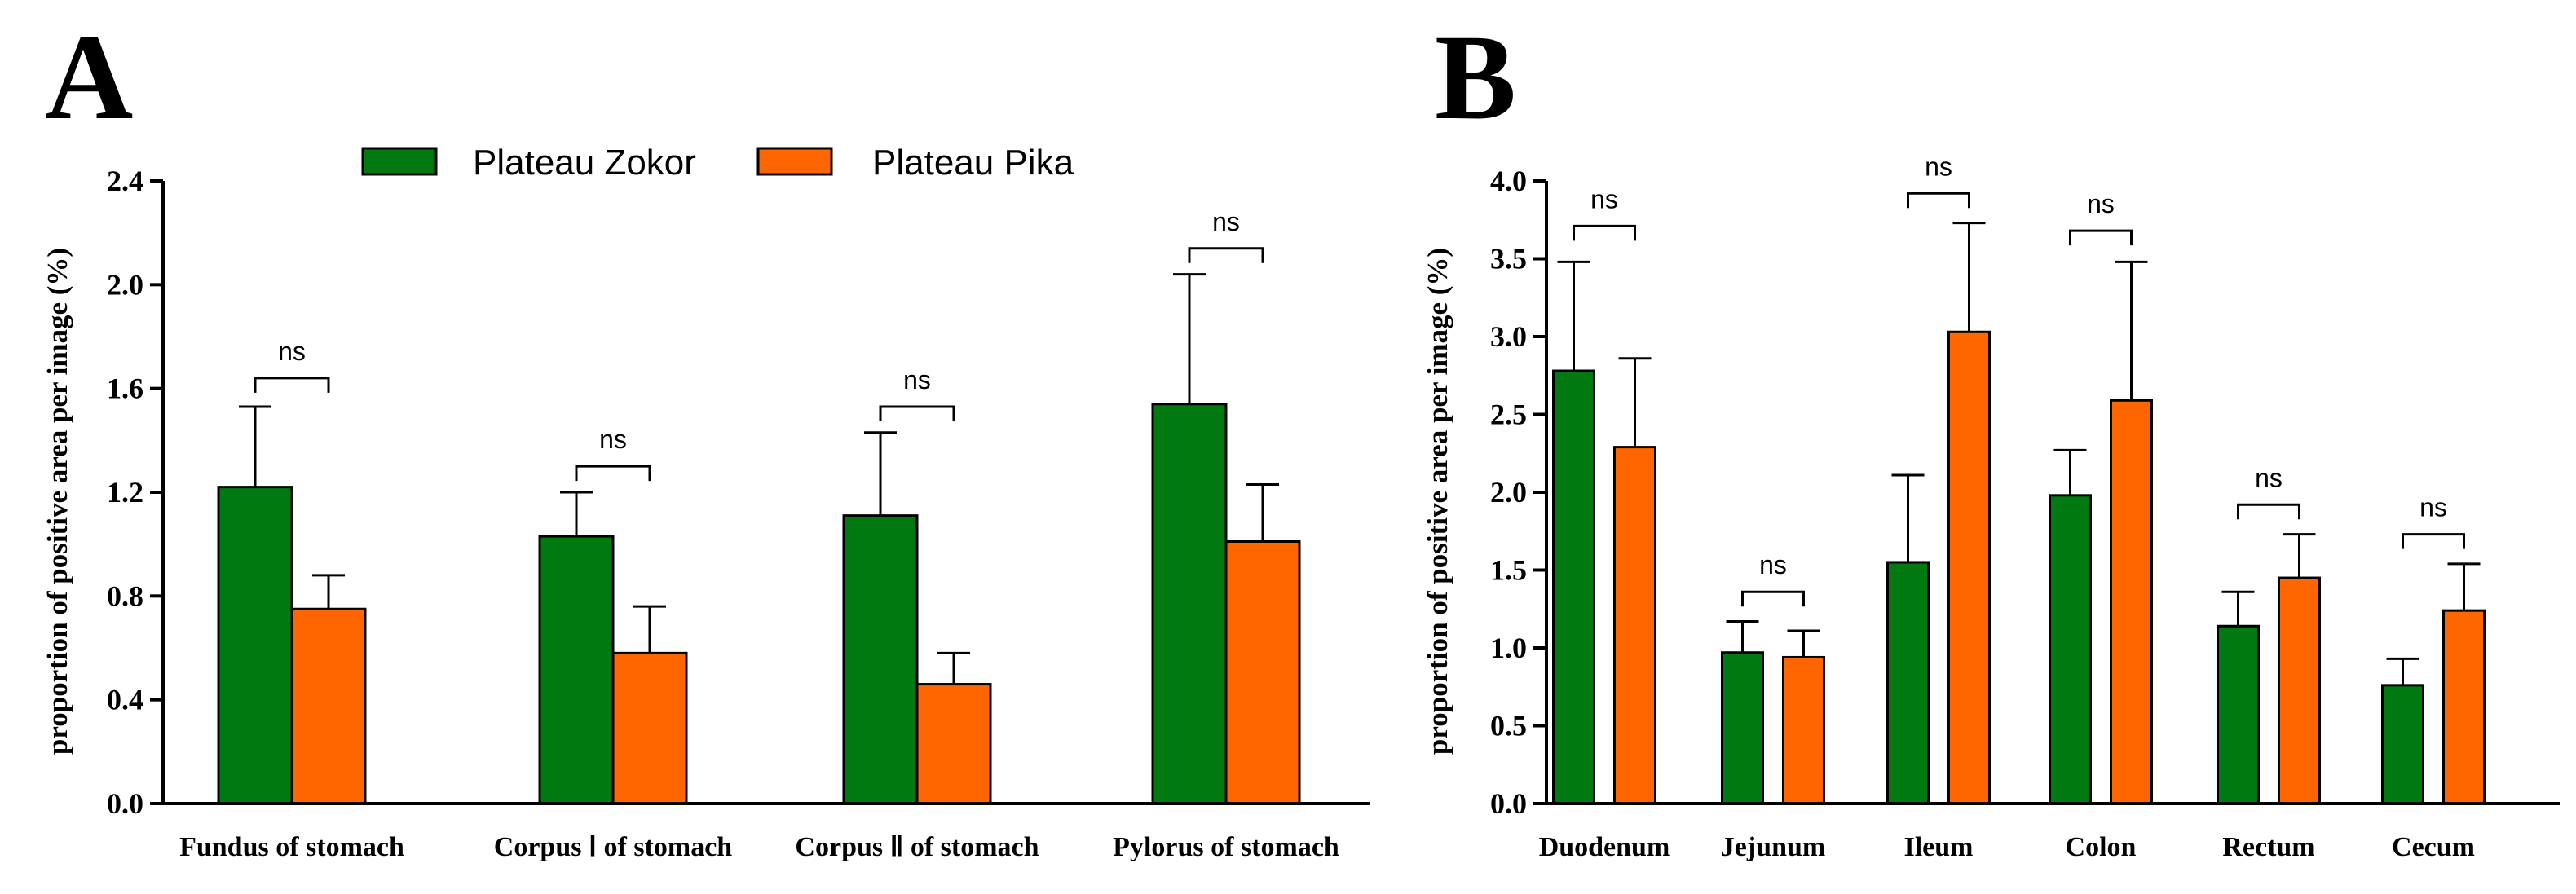 The width and height of the screenshot is (2576, 894). What do you see at coordinates (2433, 847) in the screenshot?
I see `panel-b-category-label: Cecum` at bounding box center [2433, 847].